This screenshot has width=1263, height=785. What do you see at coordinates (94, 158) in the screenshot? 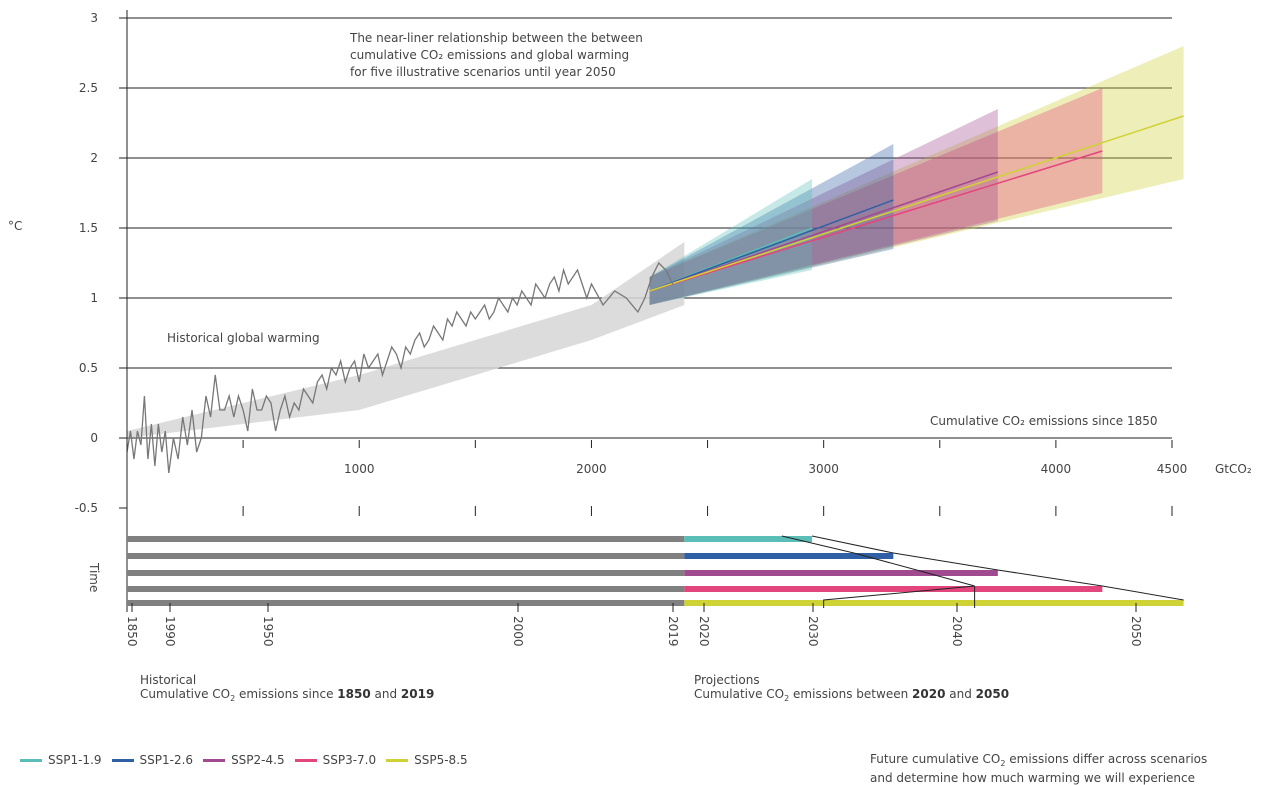
I see `y-tick-label-2: 2` at bounding box center [94, 158].